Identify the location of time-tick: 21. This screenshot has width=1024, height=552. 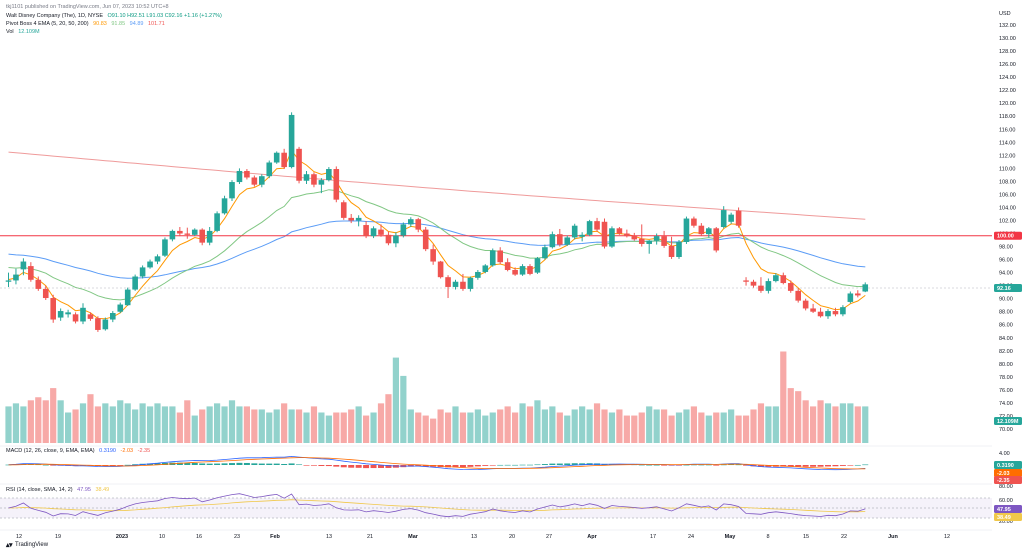
(370, 537).